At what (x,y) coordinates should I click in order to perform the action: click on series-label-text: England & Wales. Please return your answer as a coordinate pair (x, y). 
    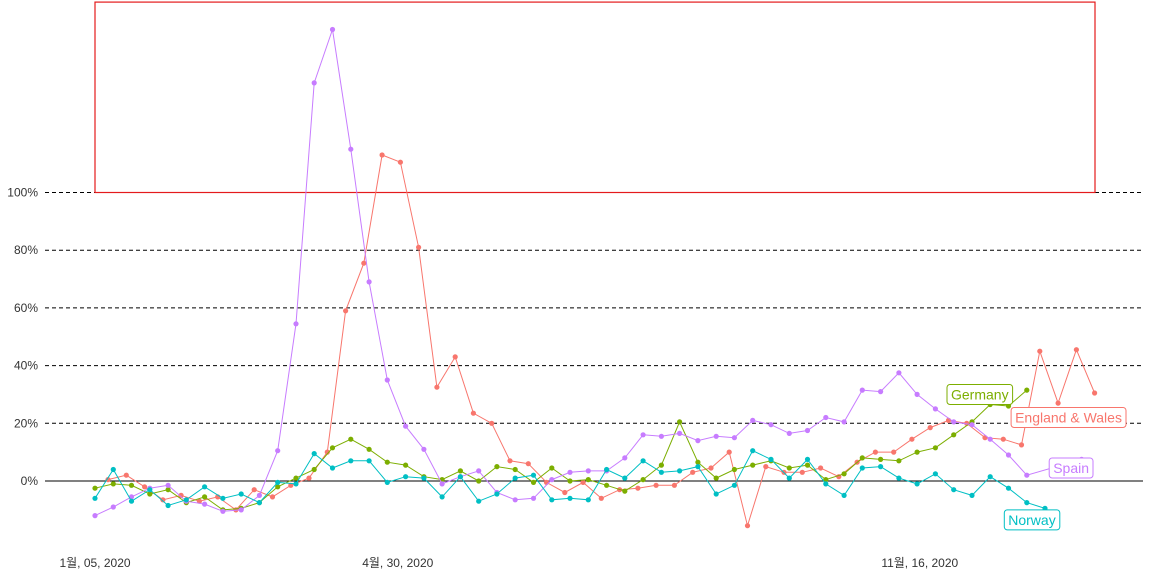
    Looking at the image, I should click on (1068, 418).